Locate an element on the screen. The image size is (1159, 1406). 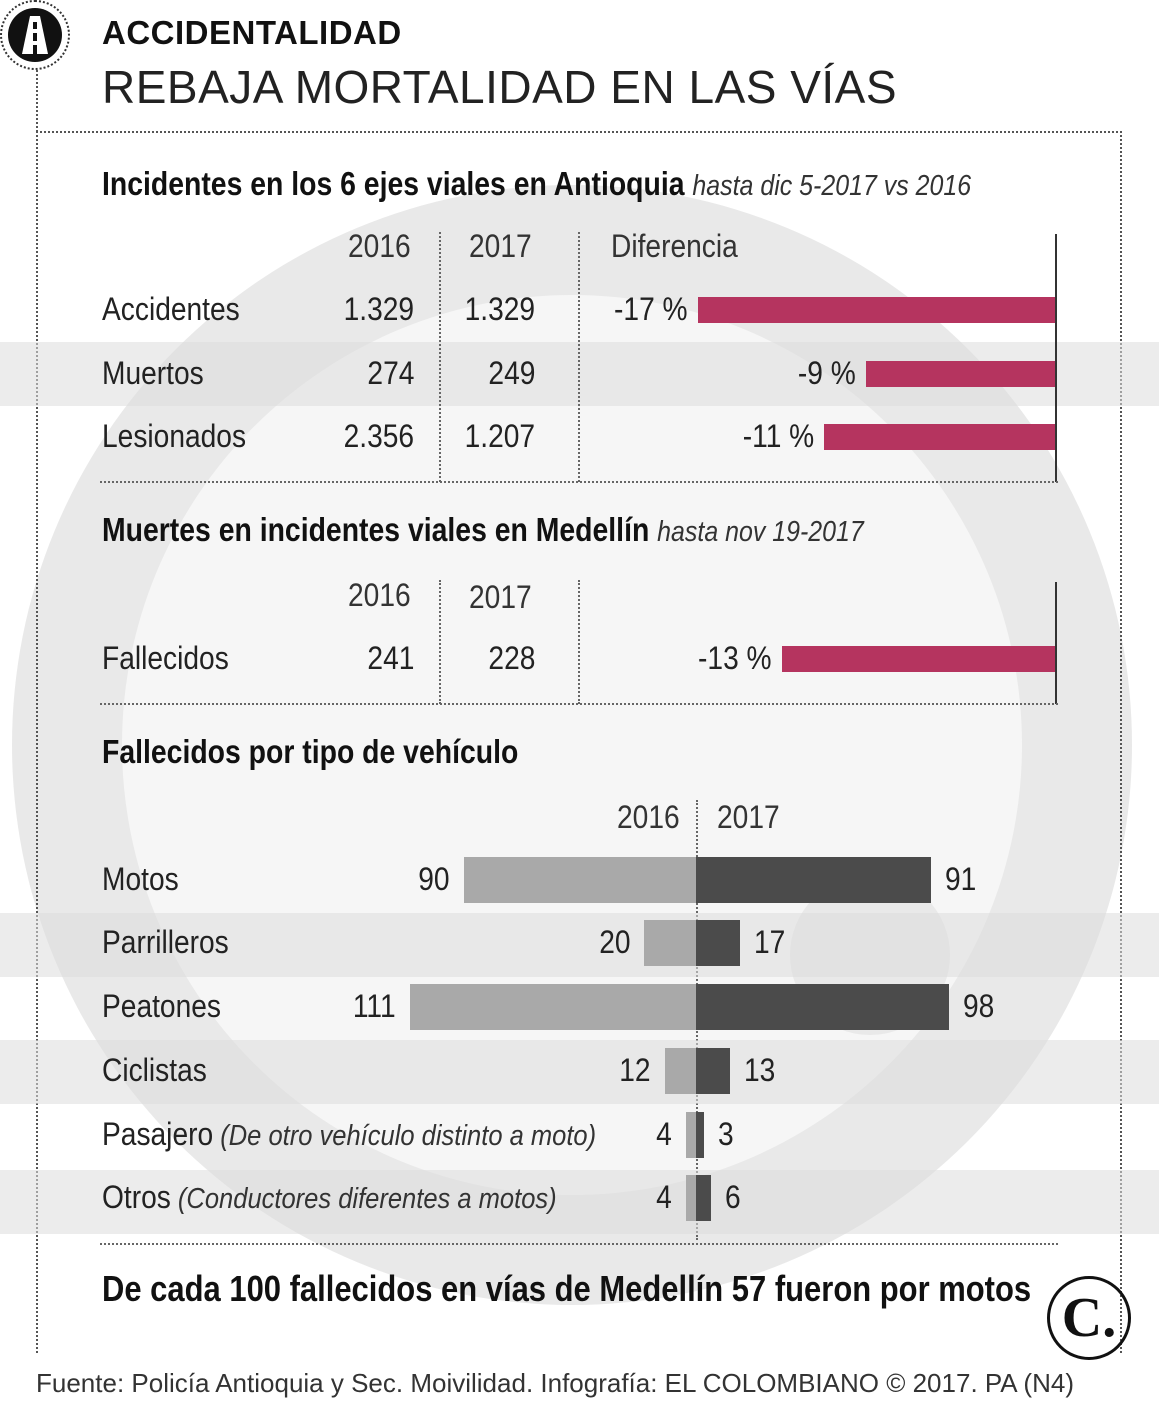
value-2017: 13 is located at coordinates (759, 1070).